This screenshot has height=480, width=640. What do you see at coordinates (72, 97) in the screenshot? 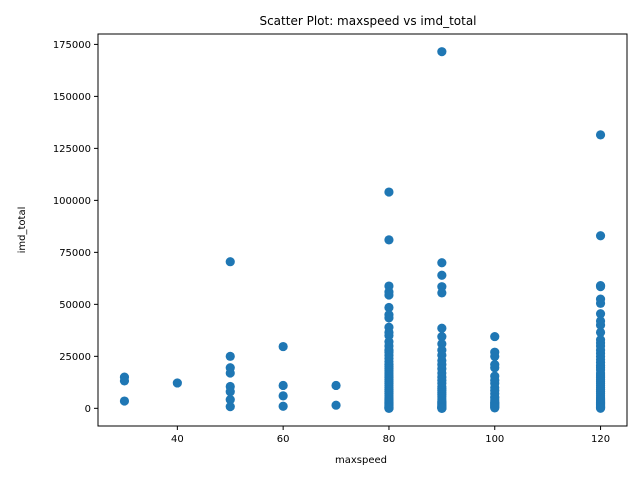
I see `y-tick-label: 150000` at bounding box center [72, 97].